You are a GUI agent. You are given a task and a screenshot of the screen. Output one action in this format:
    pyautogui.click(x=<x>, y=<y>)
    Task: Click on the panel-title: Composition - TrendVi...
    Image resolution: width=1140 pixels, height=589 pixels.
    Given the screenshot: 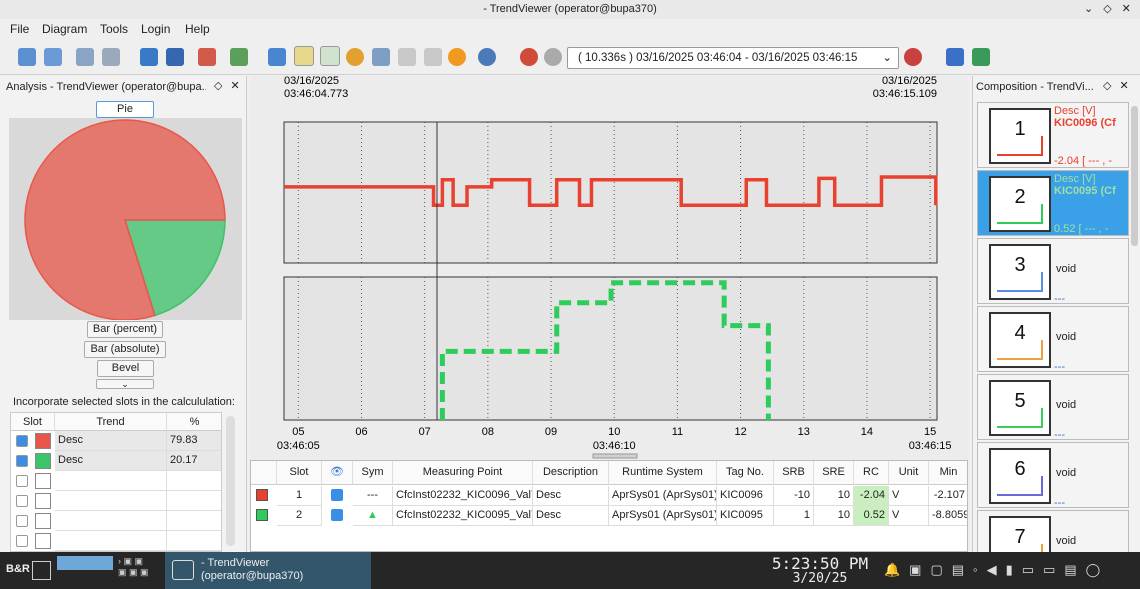 What is the action you would take?
    pyautogui.click(x=1035, y=87)
    